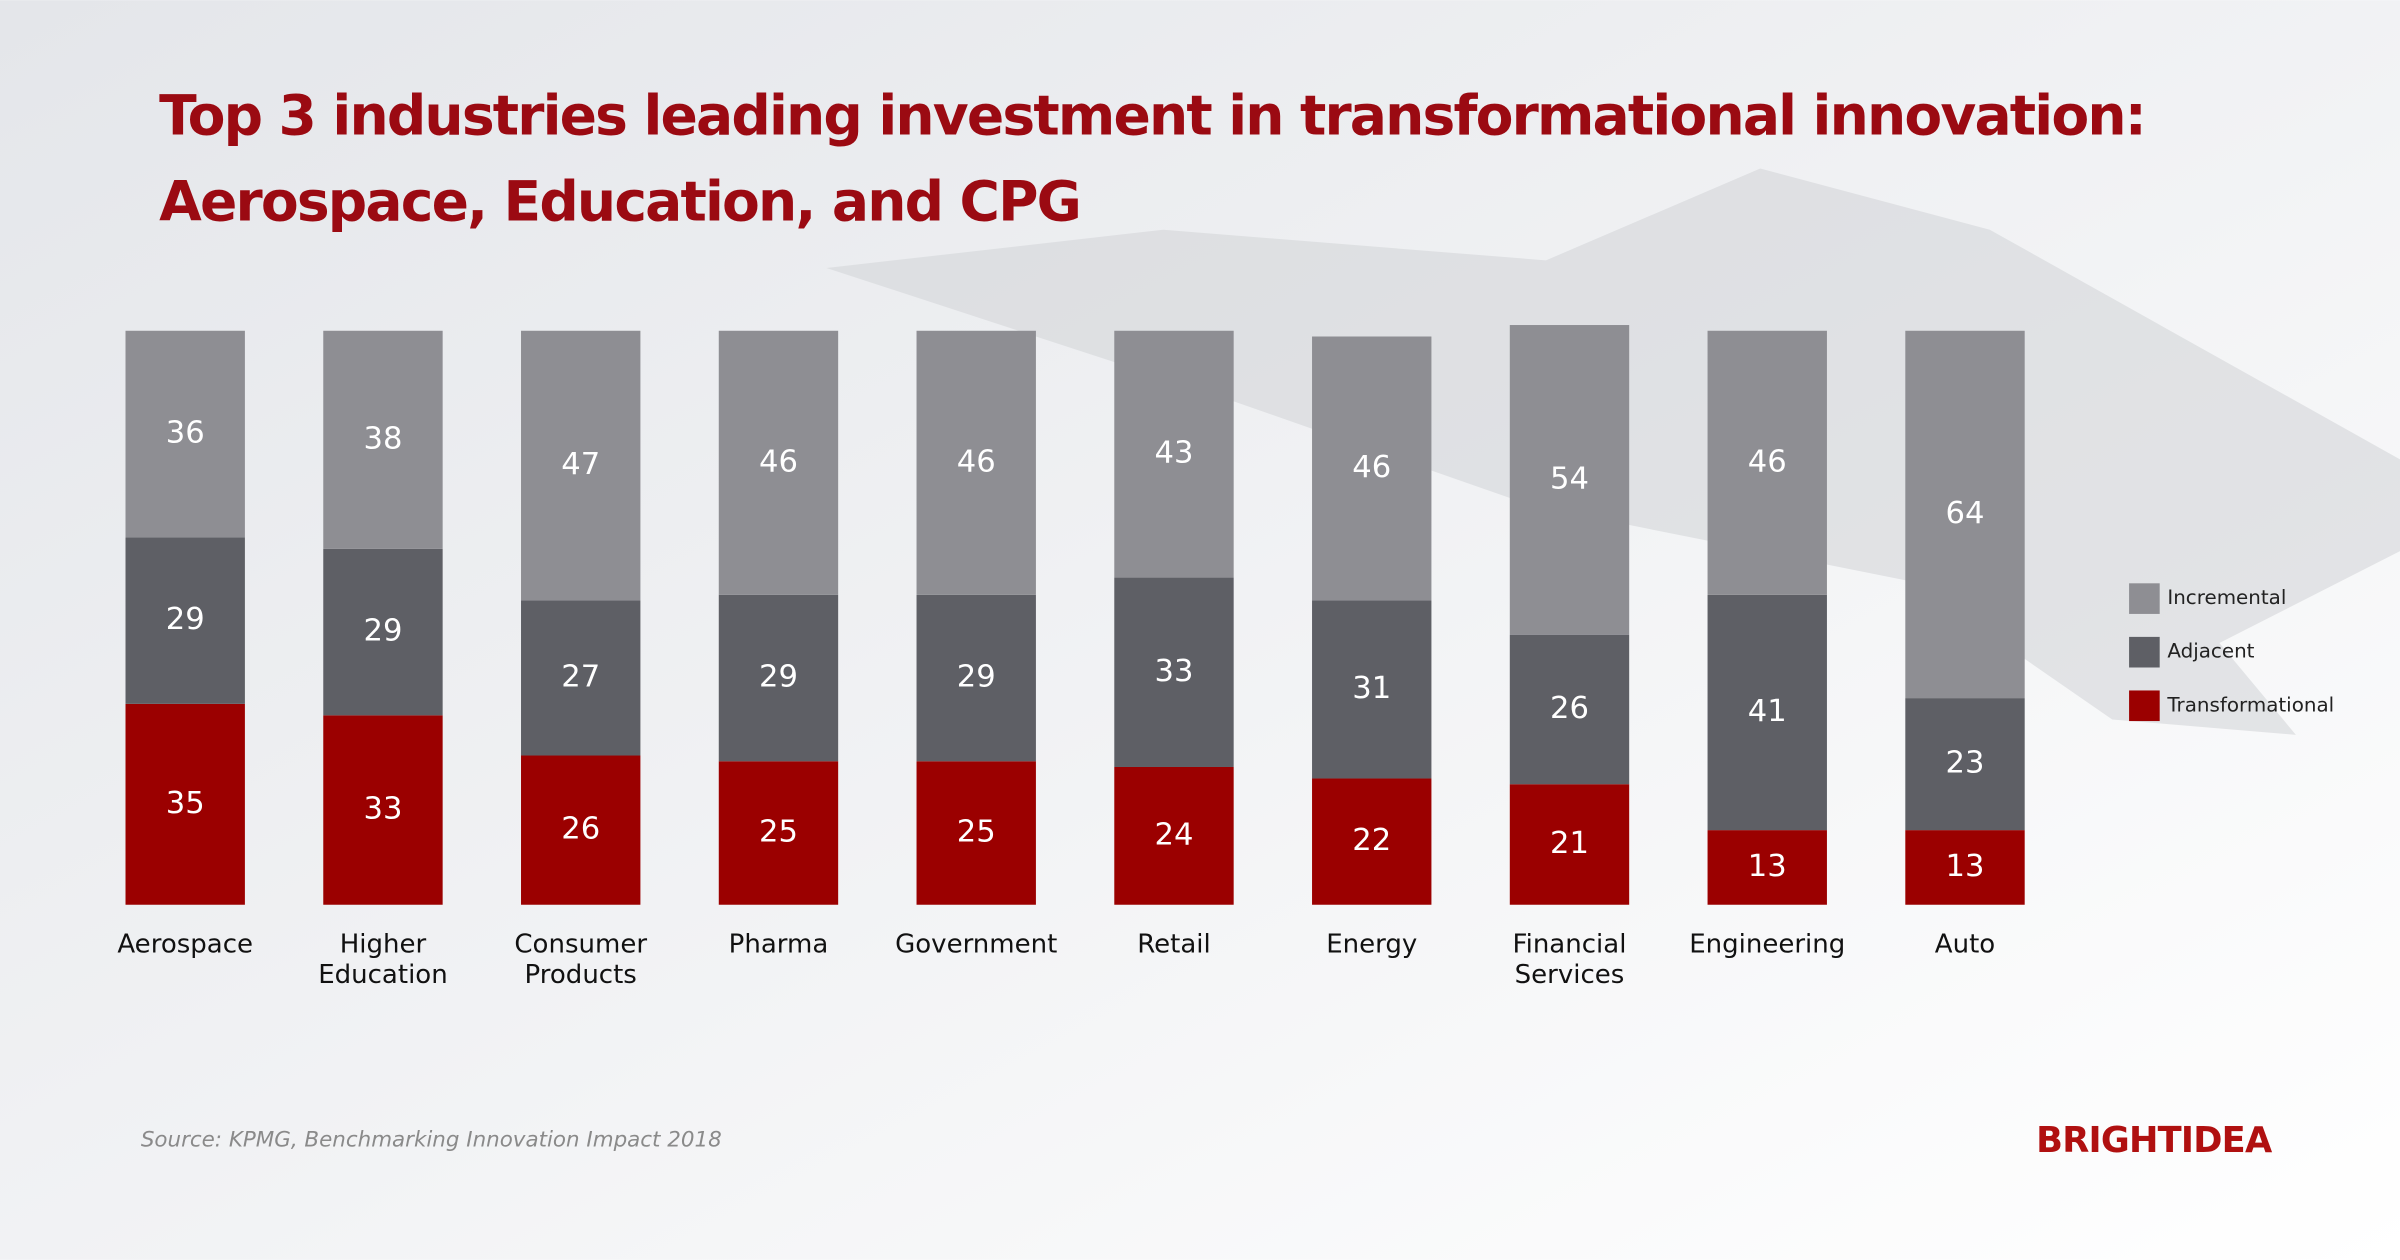 The height and width of the screenshot is (1260, 2400). What do you see at coordinates (580, 944) in the screenshot?
I see `label-line: Consumer` at bounding box center [580, 944].